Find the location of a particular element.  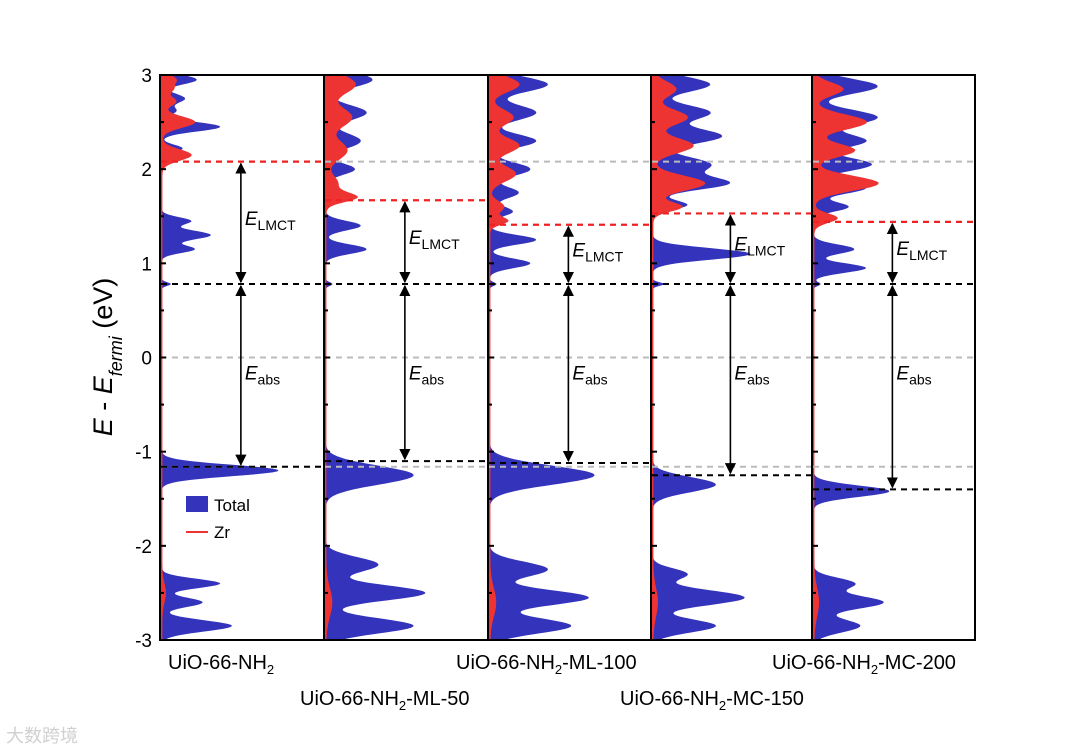

y-tick-label: 1 is located at coordinates (146, 264).